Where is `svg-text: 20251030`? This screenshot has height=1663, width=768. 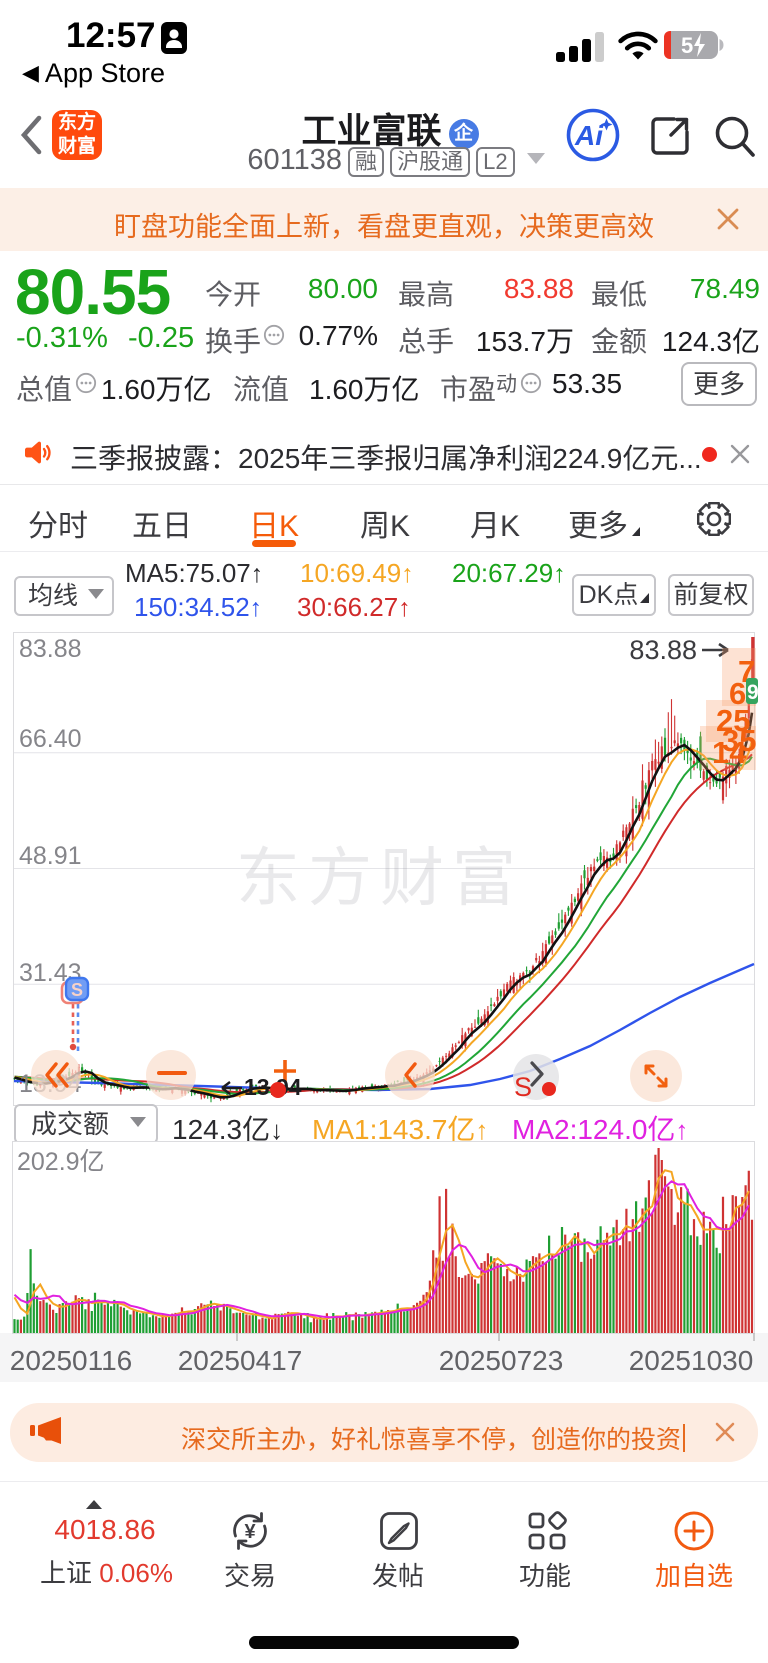
svg-text: 20251030 is located at coordinates (691, 1360).